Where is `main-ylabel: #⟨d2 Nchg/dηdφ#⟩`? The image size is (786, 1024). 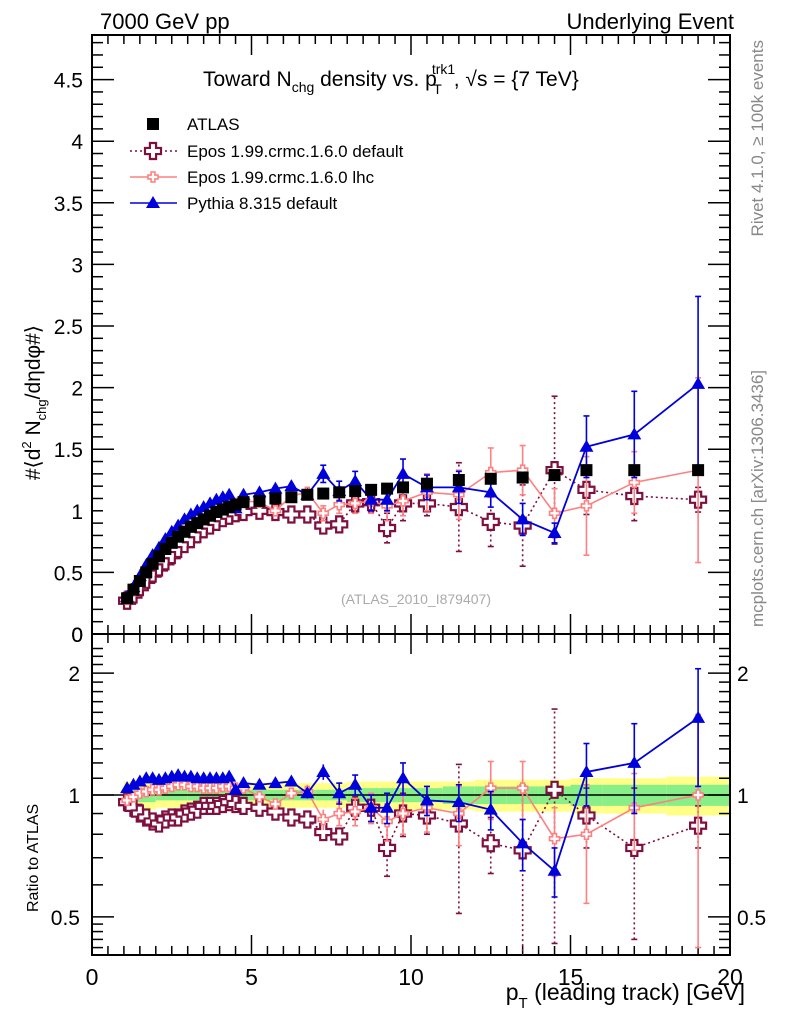 main-ylabel: #⟨d2 Nchg/dηdφ#⟩ is located at coordinates (34, 402).